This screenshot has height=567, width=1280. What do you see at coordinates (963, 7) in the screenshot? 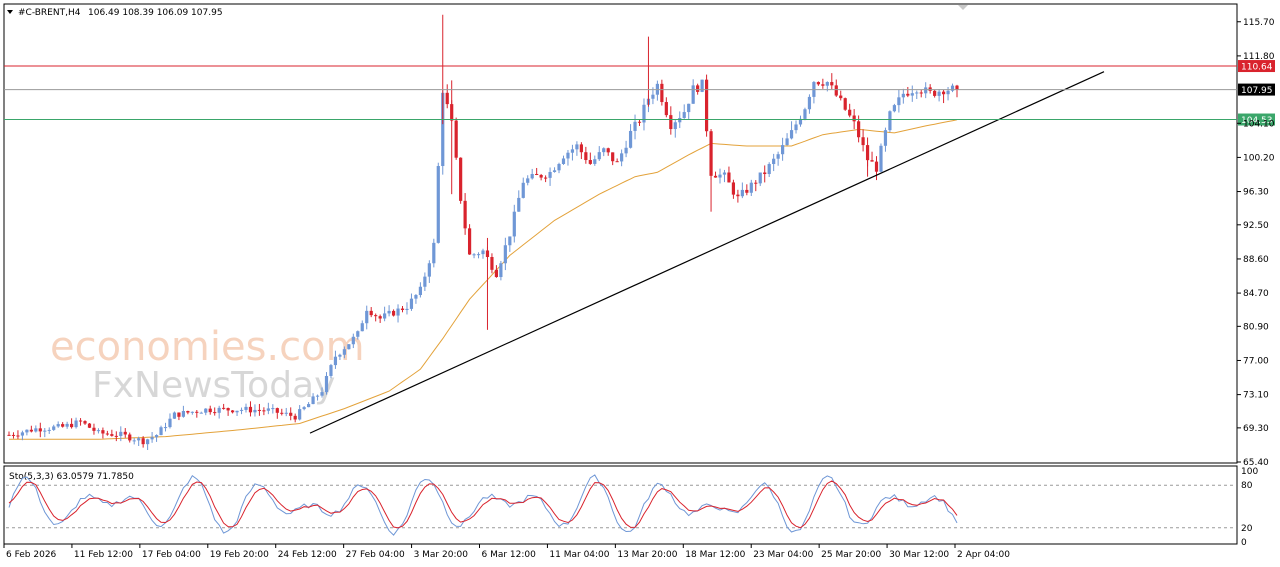
I see `shift-marker-icon` at bounding box center [963, 7].